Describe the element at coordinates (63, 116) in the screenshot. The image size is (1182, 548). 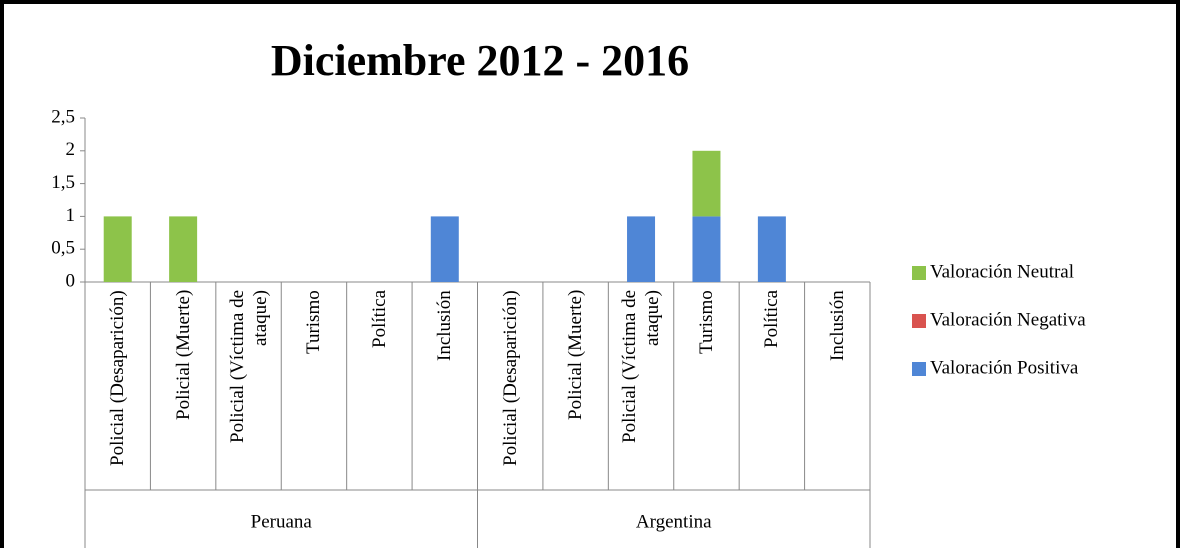
I see `y-tick-label: 2,5` at that location.